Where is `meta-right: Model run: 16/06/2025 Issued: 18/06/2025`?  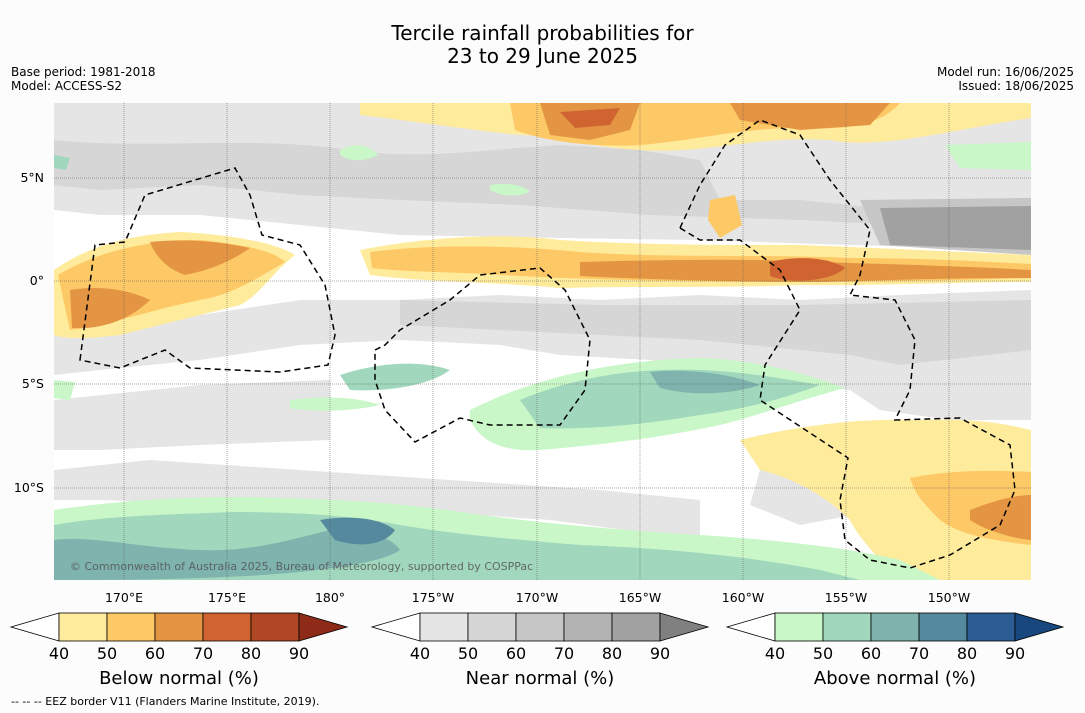
meta-right: Model run: 16/06/2025 Issued: 18/06/2025 is located at coordinates (1005, 79).